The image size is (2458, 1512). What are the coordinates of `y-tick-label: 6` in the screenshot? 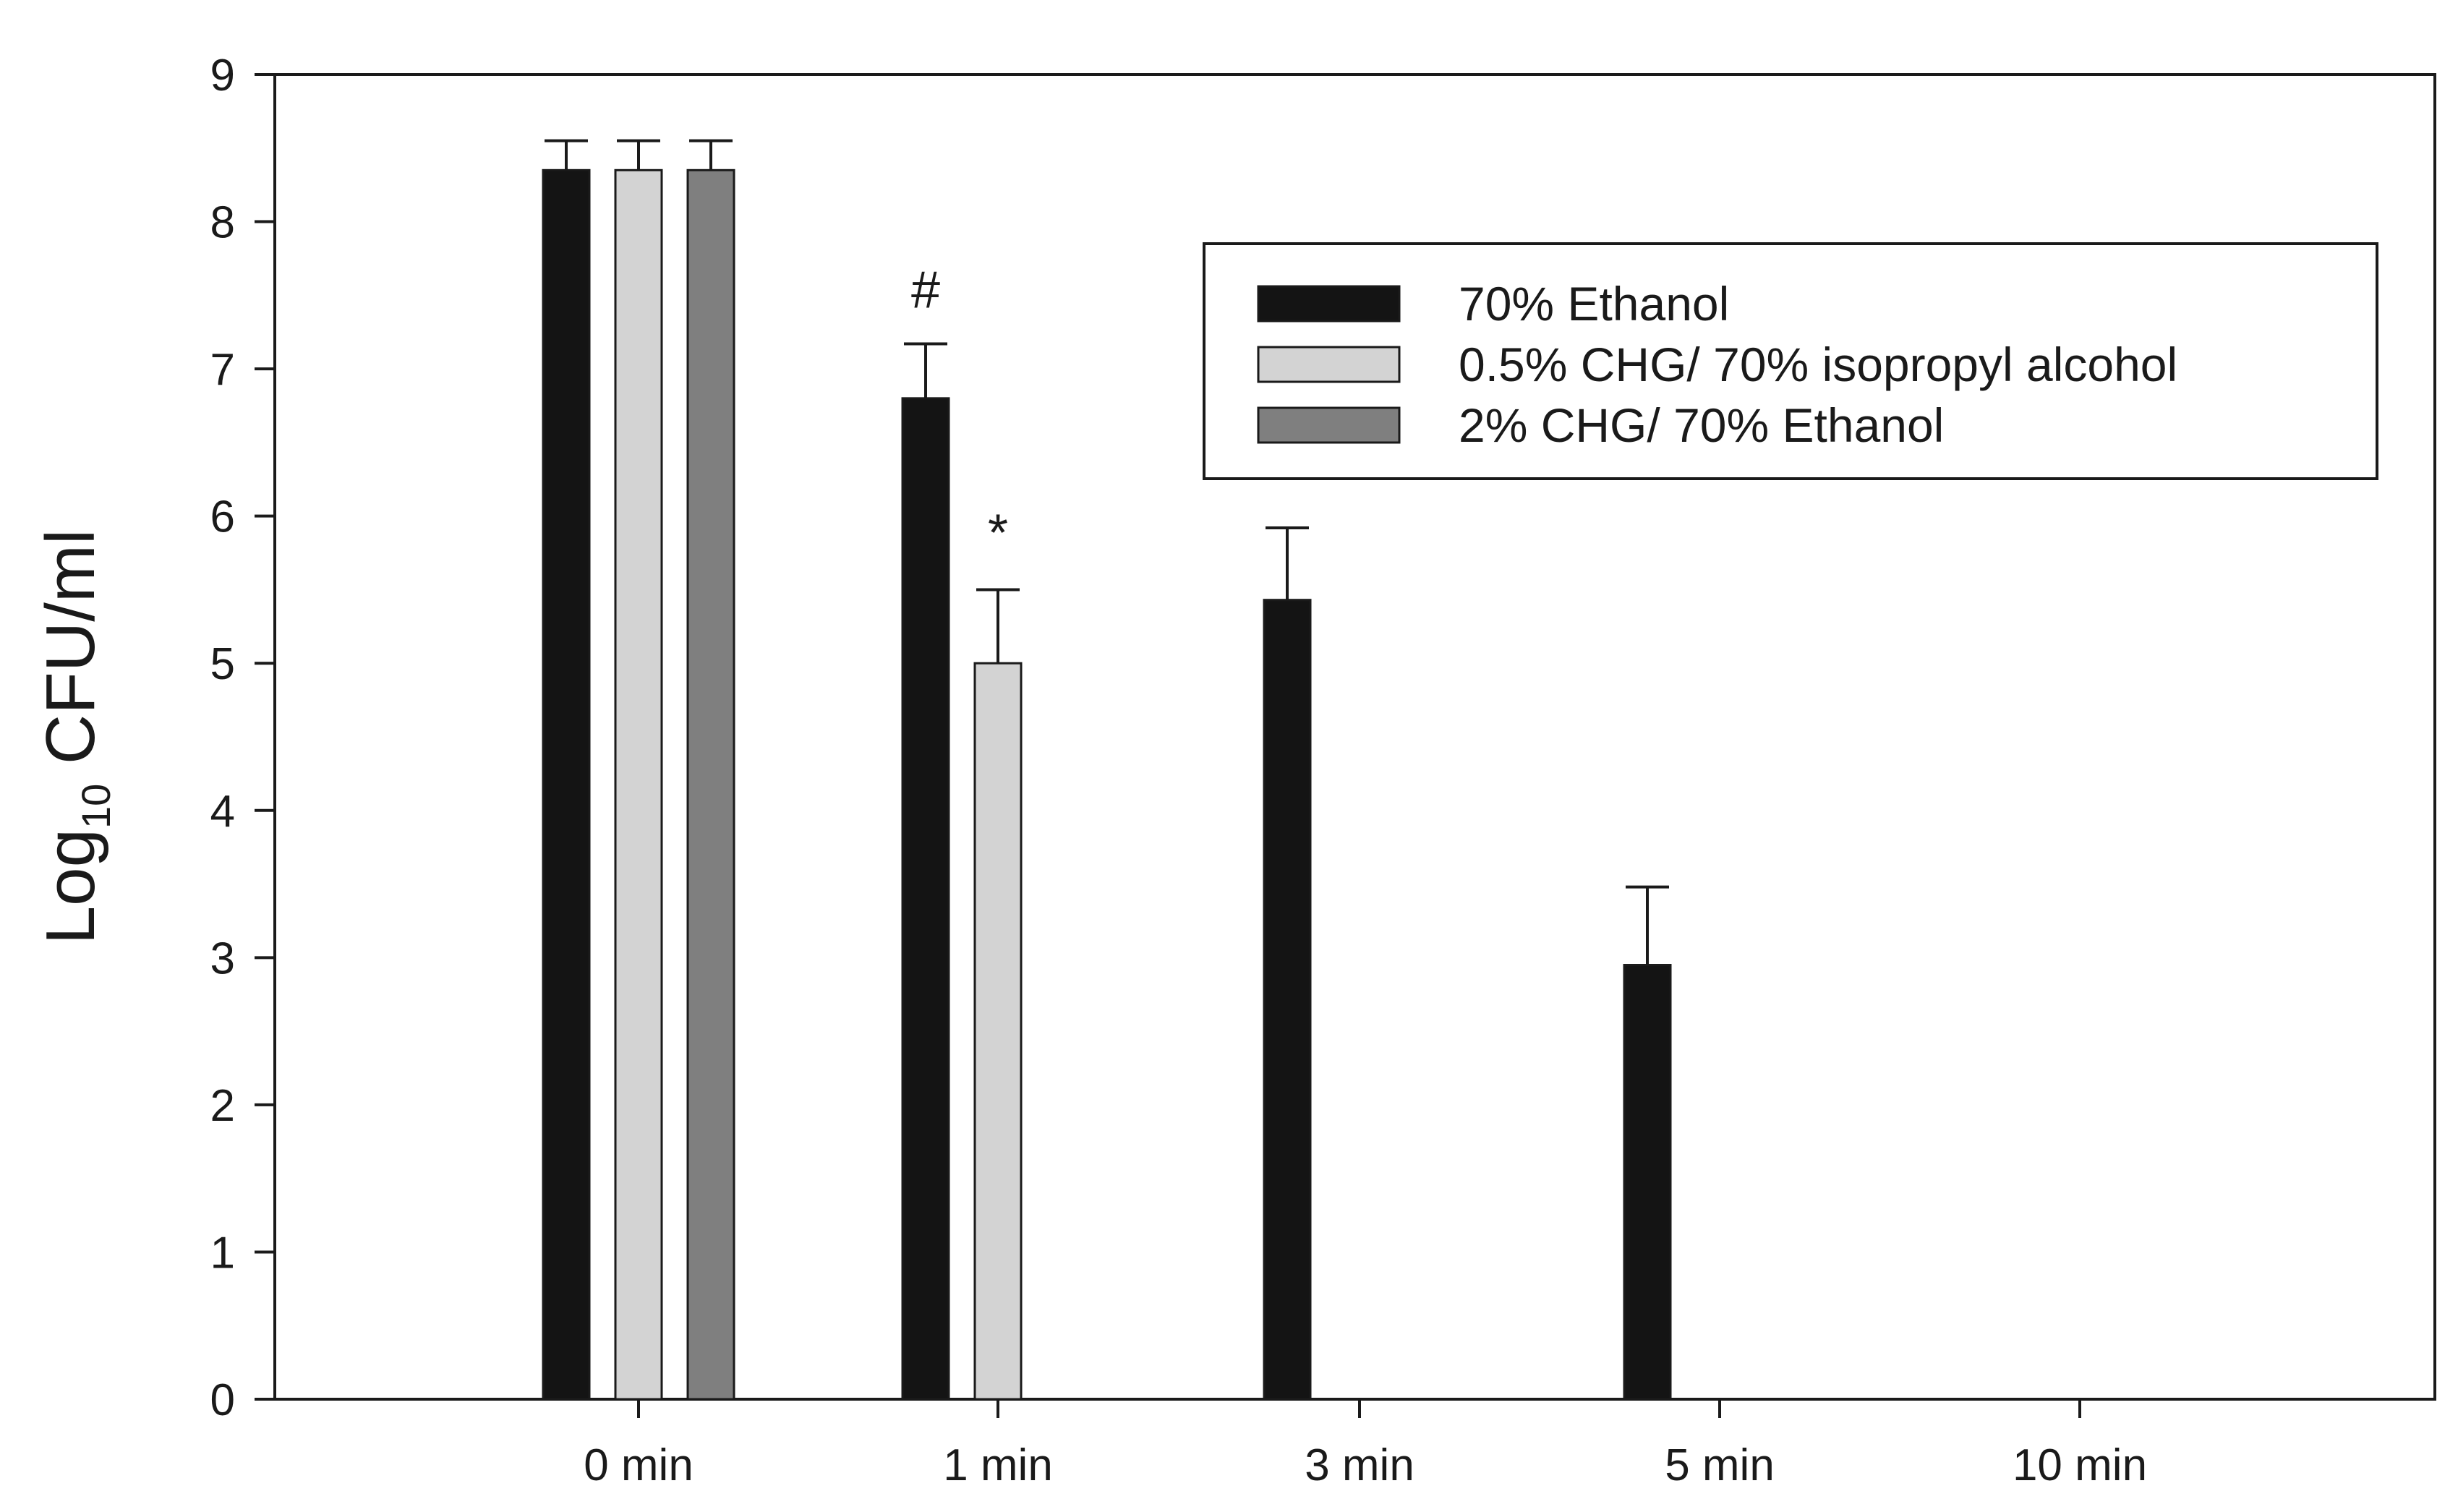 It's located at (222, 517).